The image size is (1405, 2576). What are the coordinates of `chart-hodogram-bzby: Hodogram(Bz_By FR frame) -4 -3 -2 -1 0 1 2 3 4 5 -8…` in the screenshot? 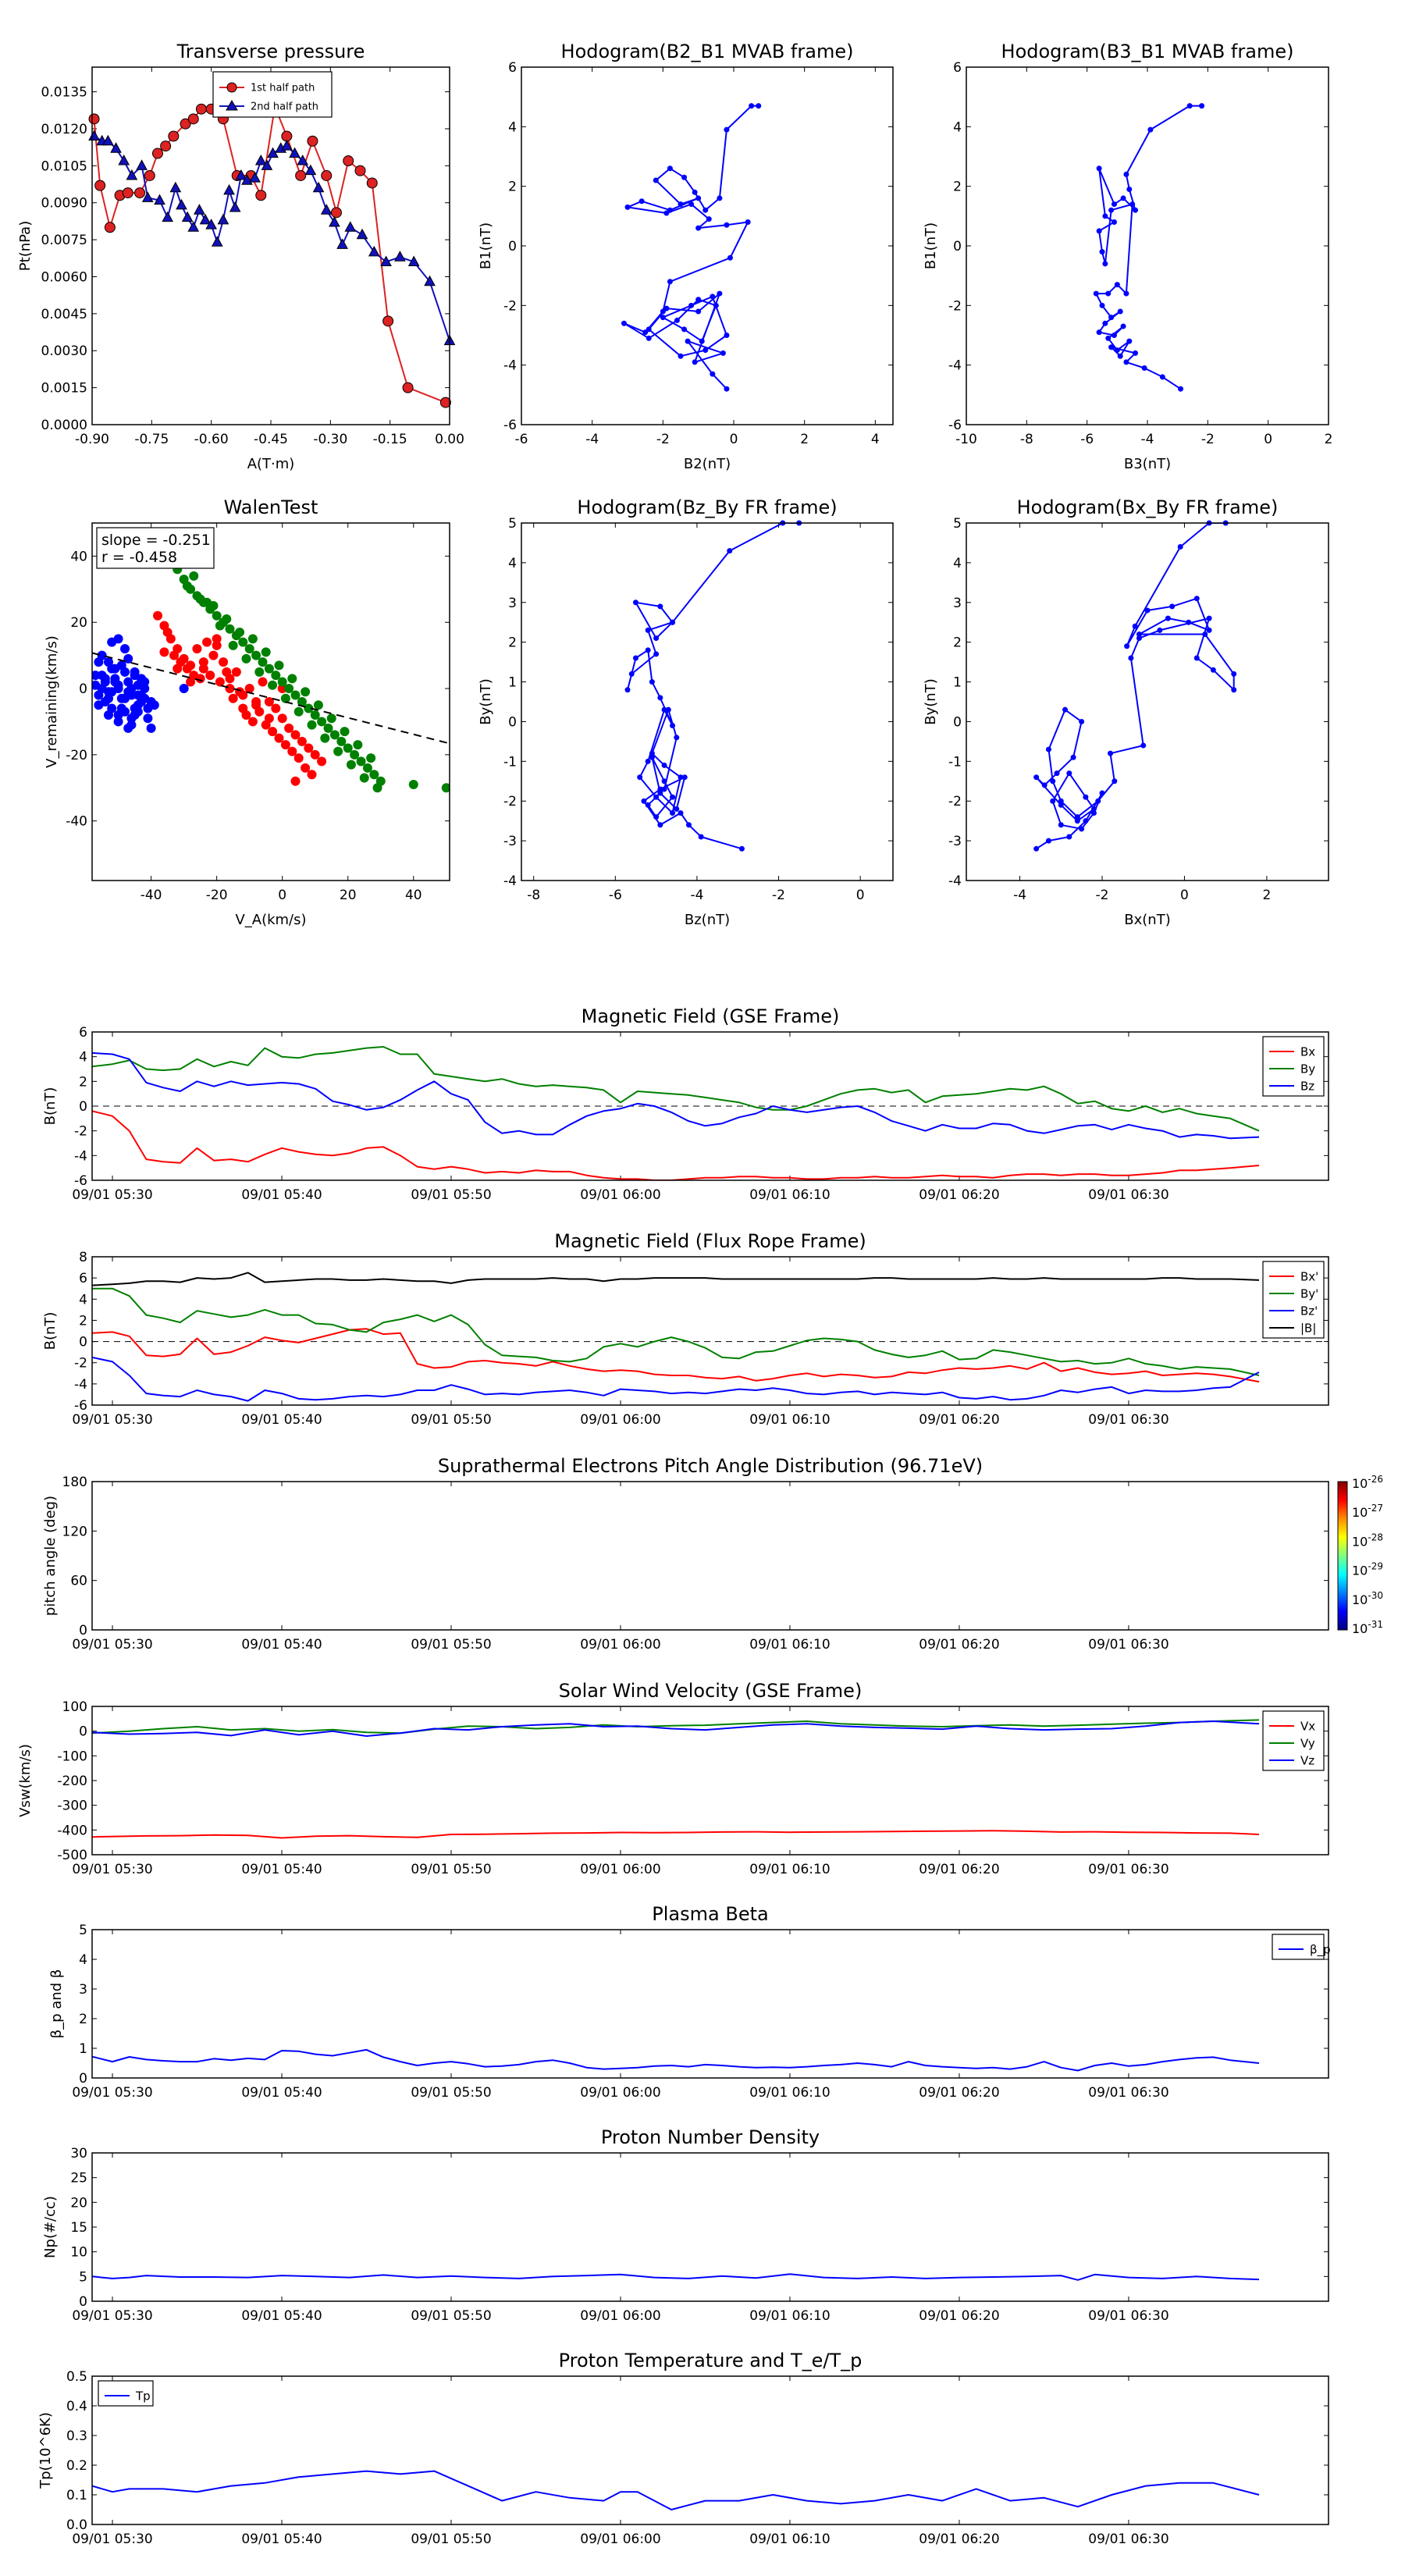 It's located at (686, 712).